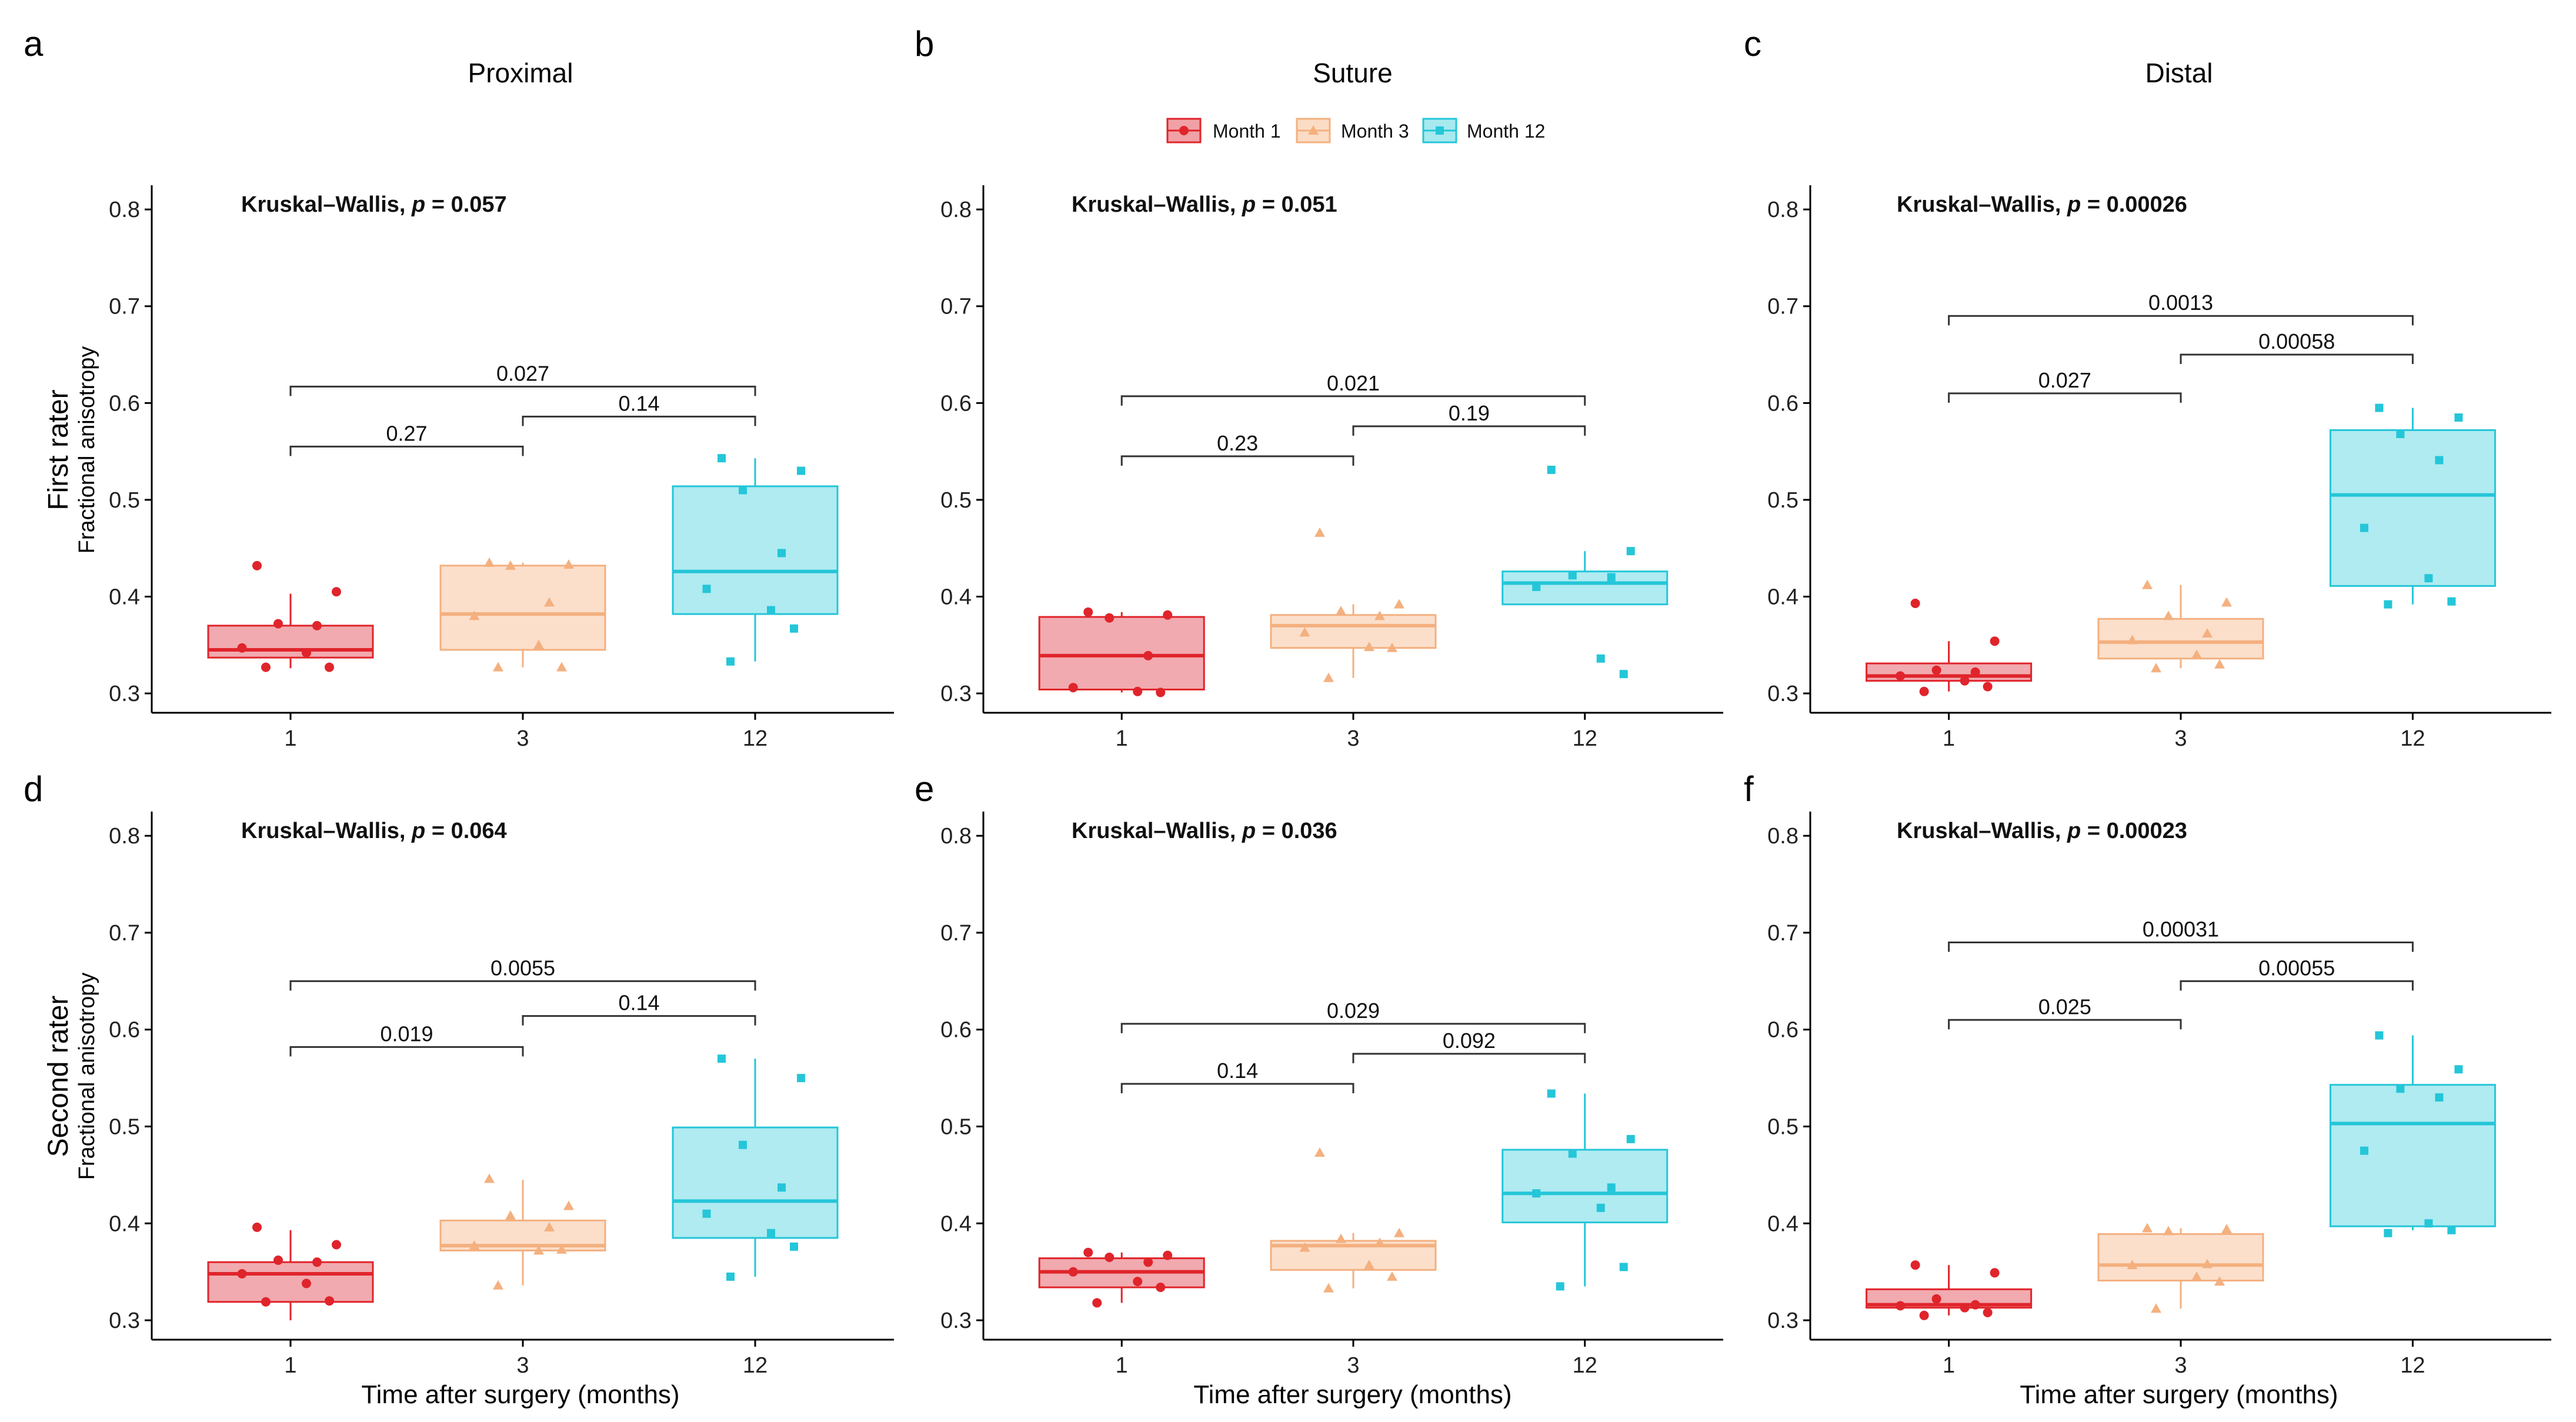 This screenshot has width=2576, height=1422. I want to click on comparison-bracket: 0.0013, so click(2181, 308).